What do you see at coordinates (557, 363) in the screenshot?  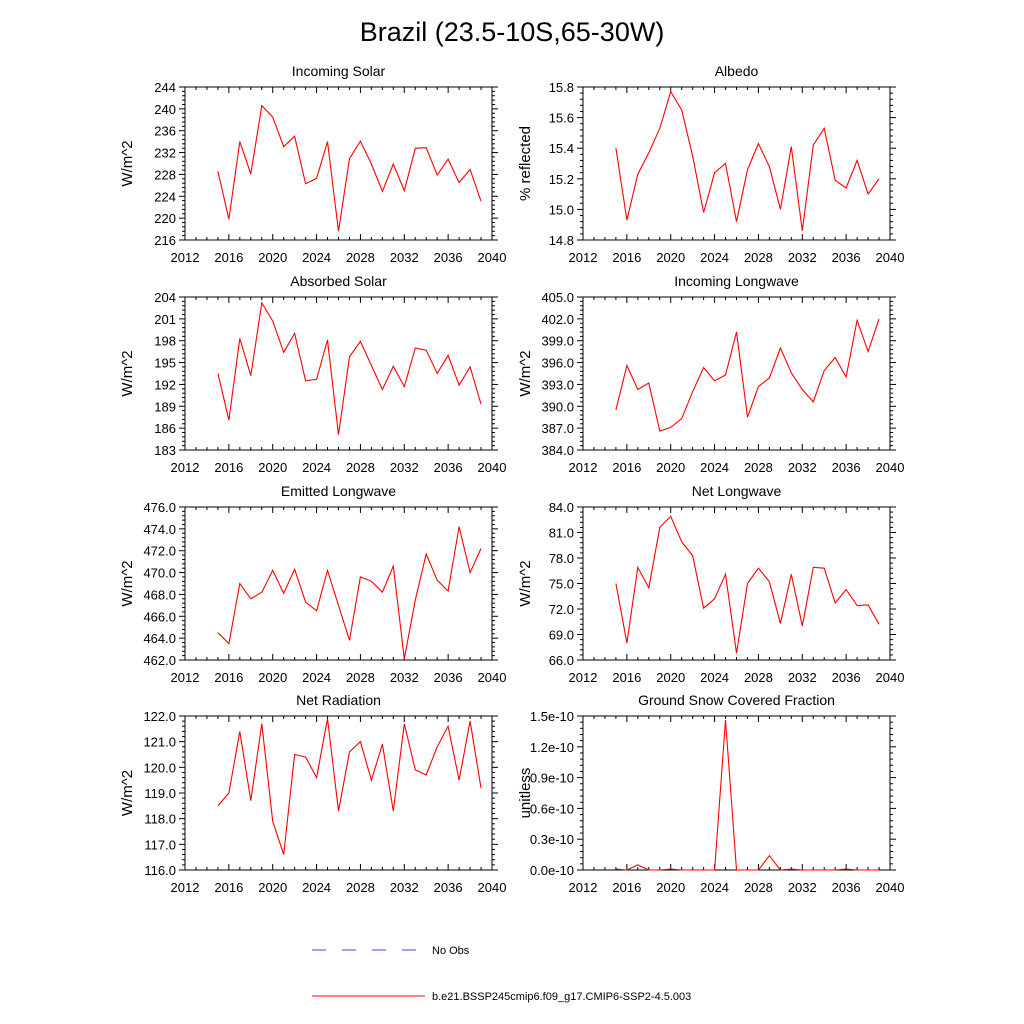 I see `y-tick-label: 396.0` at bounding box center [557, 363].